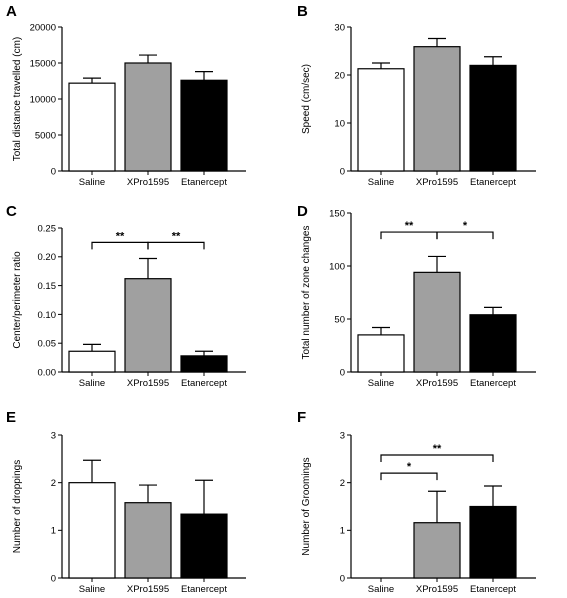  Describe the element at coordinates (43, 99) in the screenshot. I see `y-tick-label: 10000` at that location.